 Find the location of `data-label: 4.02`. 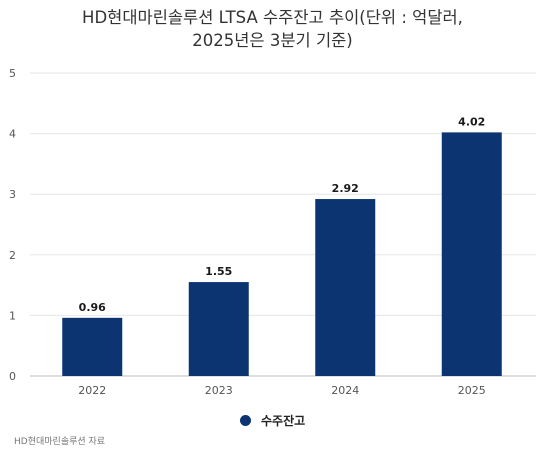

data-label: 4.02 is located at coordinates (471, 121).